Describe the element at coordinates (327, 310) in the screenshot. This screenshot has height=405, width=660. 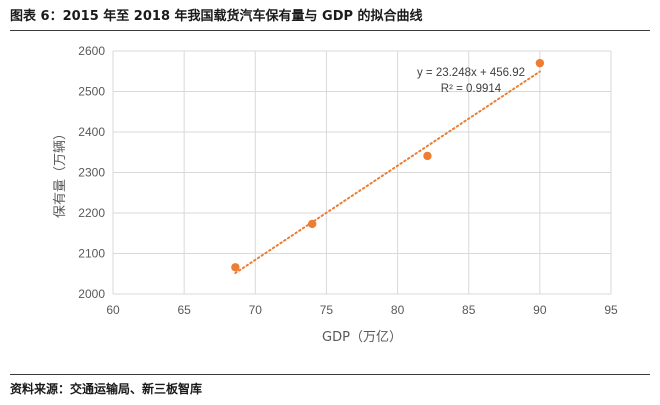
I see `x-tick-label: 75` at that location.